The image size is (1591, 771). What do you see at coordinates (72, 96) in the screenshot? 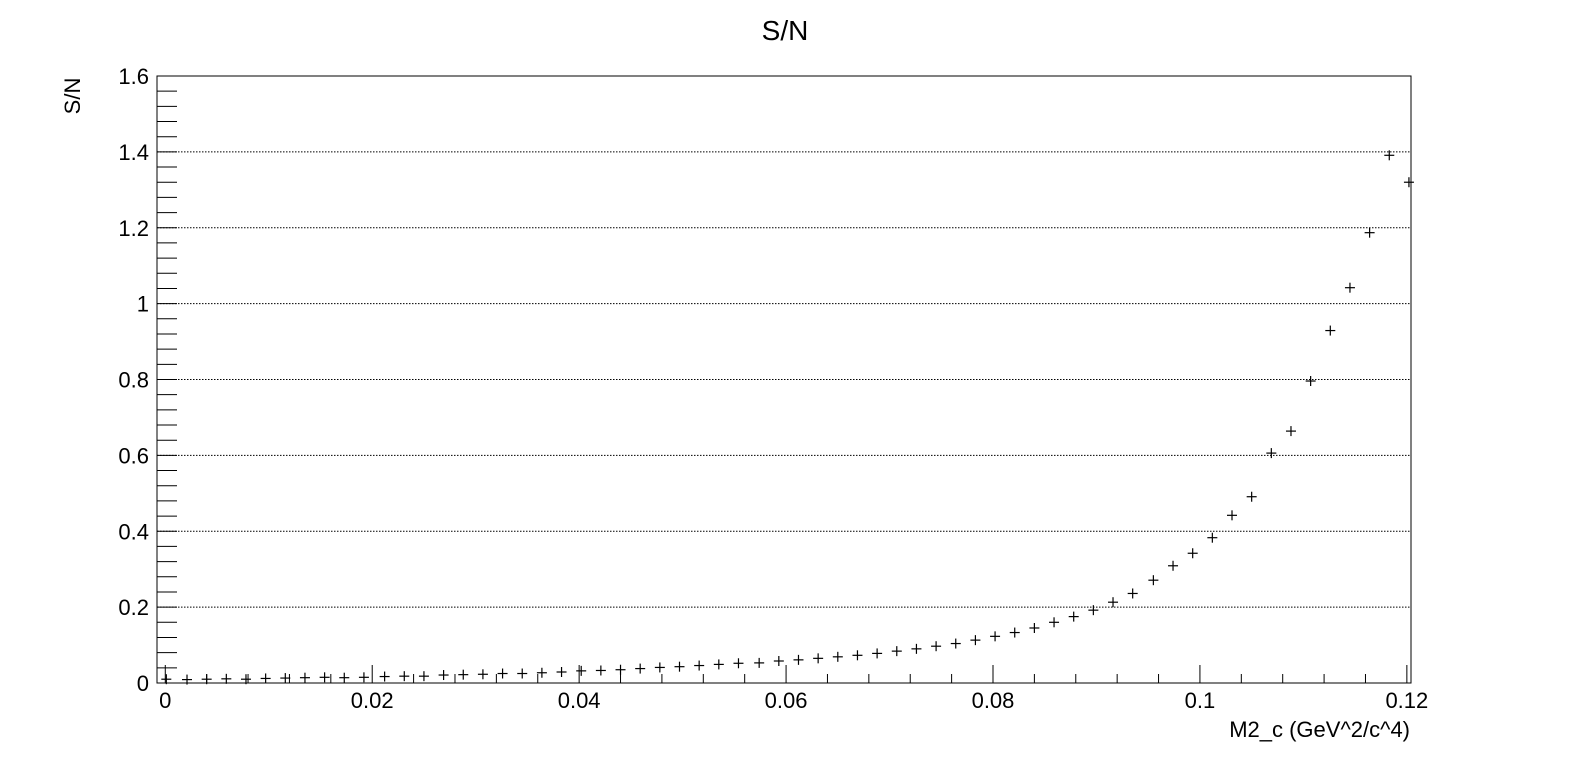
I see `y-axis-label: S/N` at bounding box center [72, 96].